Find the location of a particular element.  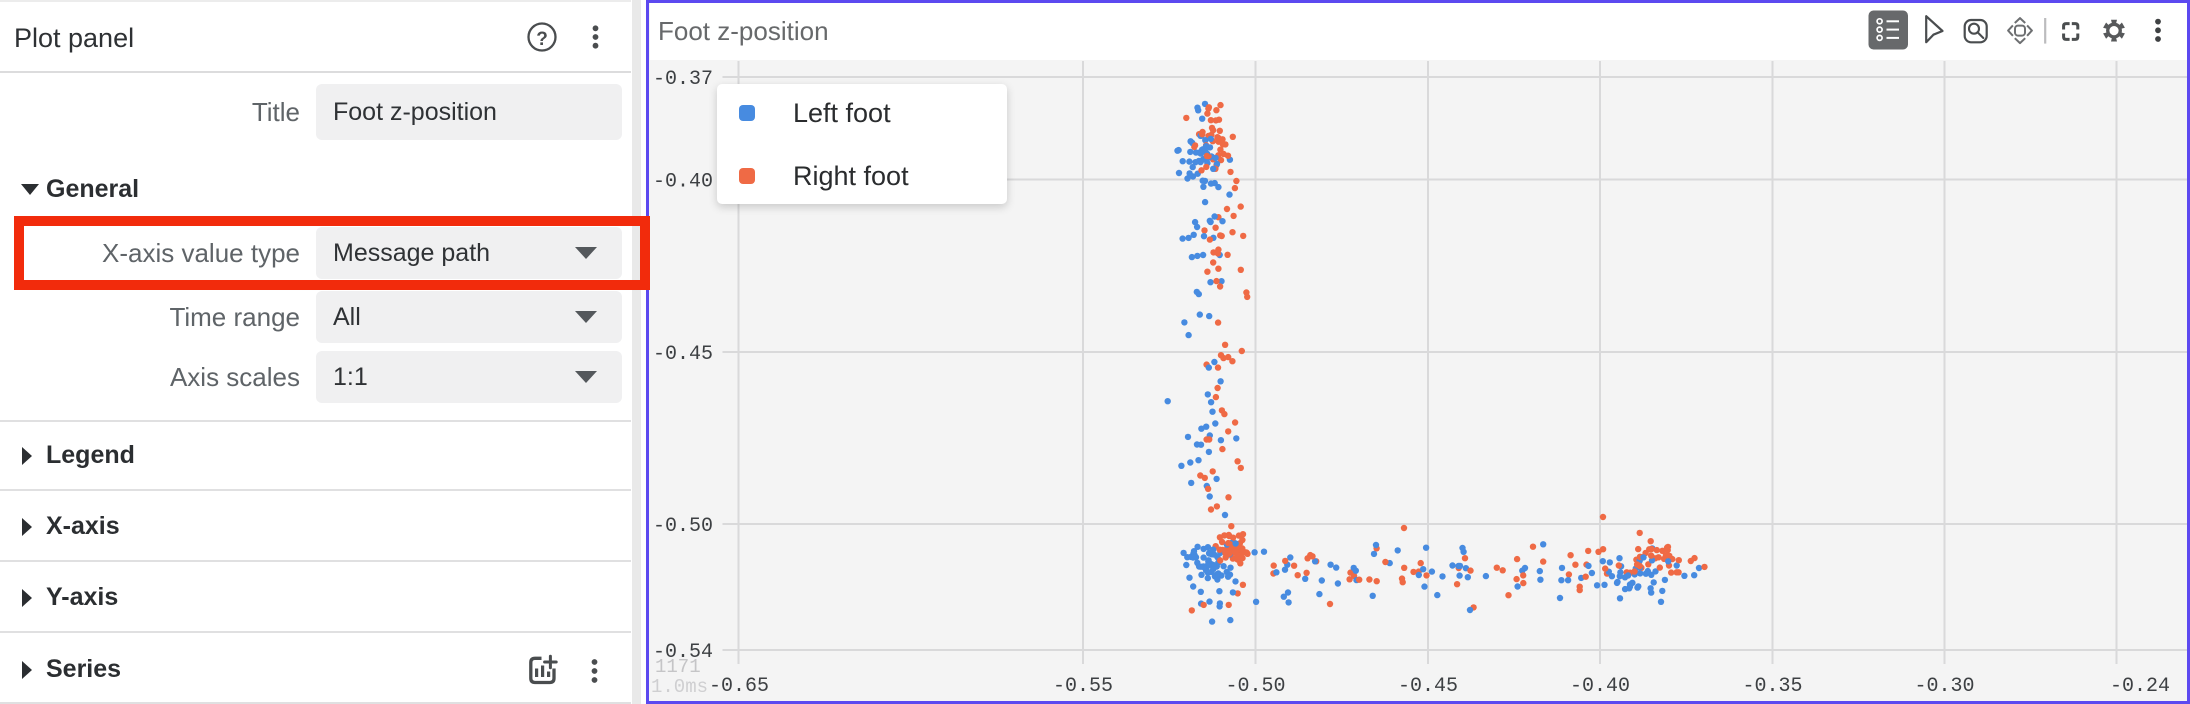

svg-text: -0.30 is located at coordinates (1944, 686).